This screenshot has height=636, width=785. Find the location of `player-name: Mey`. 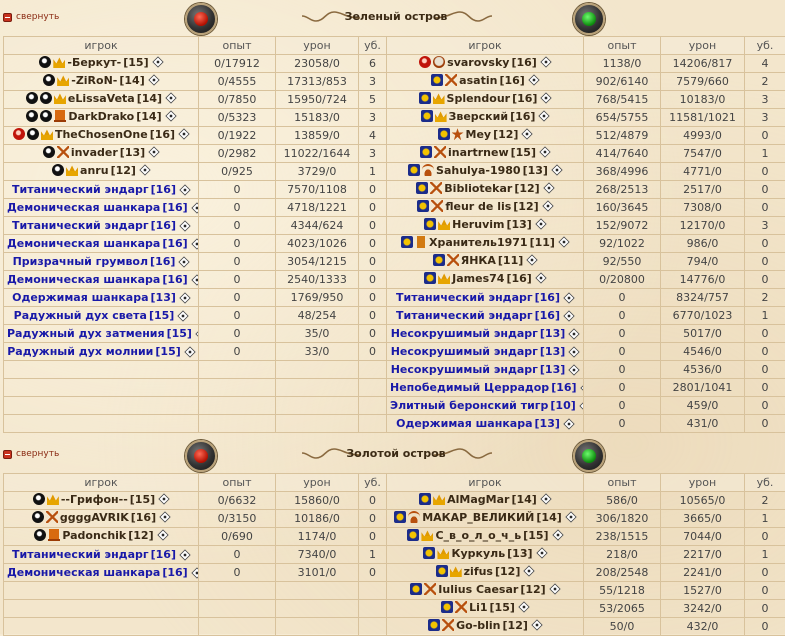

player-name: Mey is located at coordinates (479, 134).